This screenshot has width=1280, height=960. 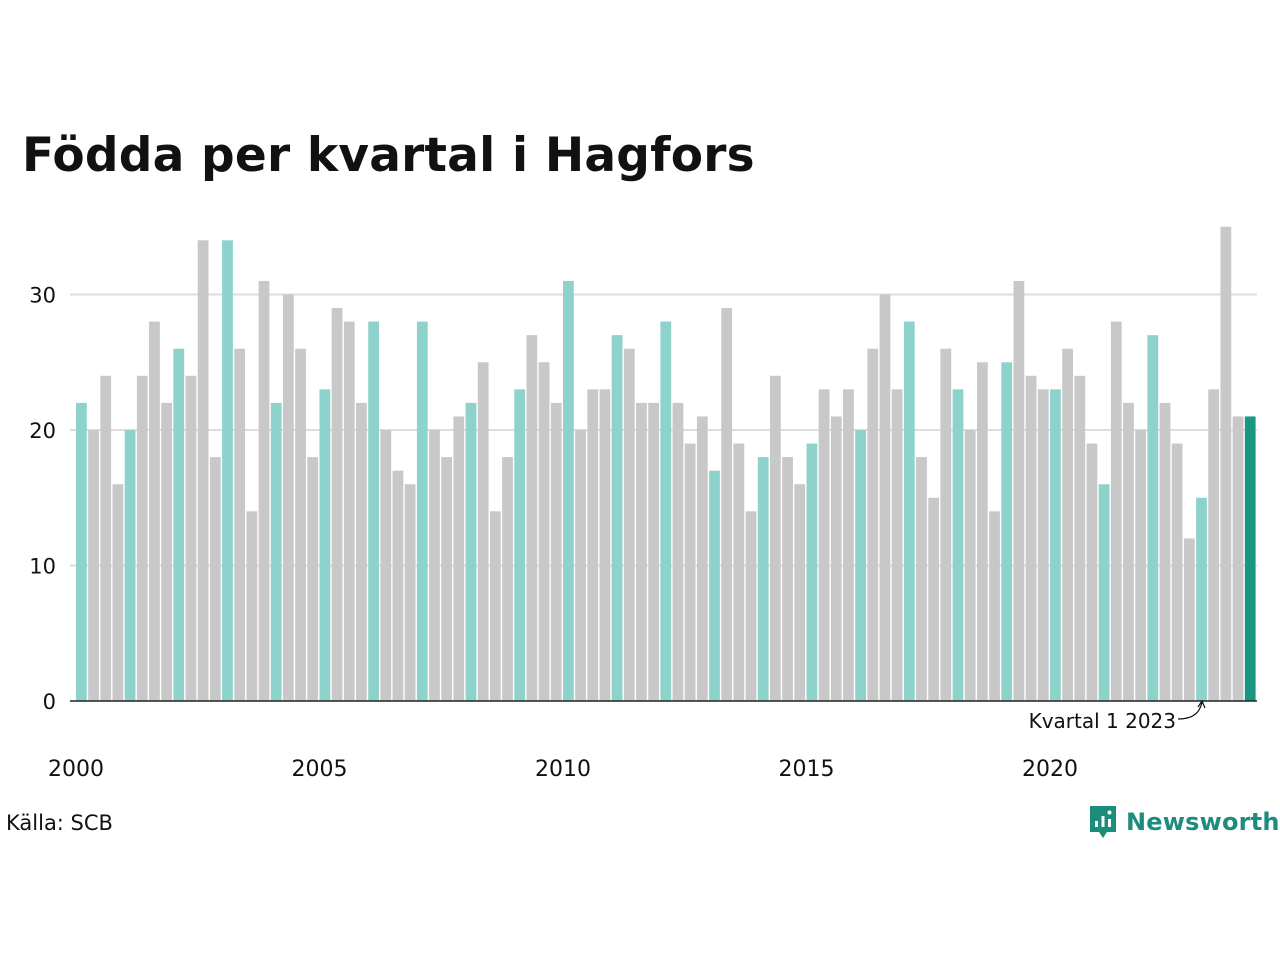 I want to click on chart-title: Födda per kvartal i Hagfors, so click(x=388, y=155).